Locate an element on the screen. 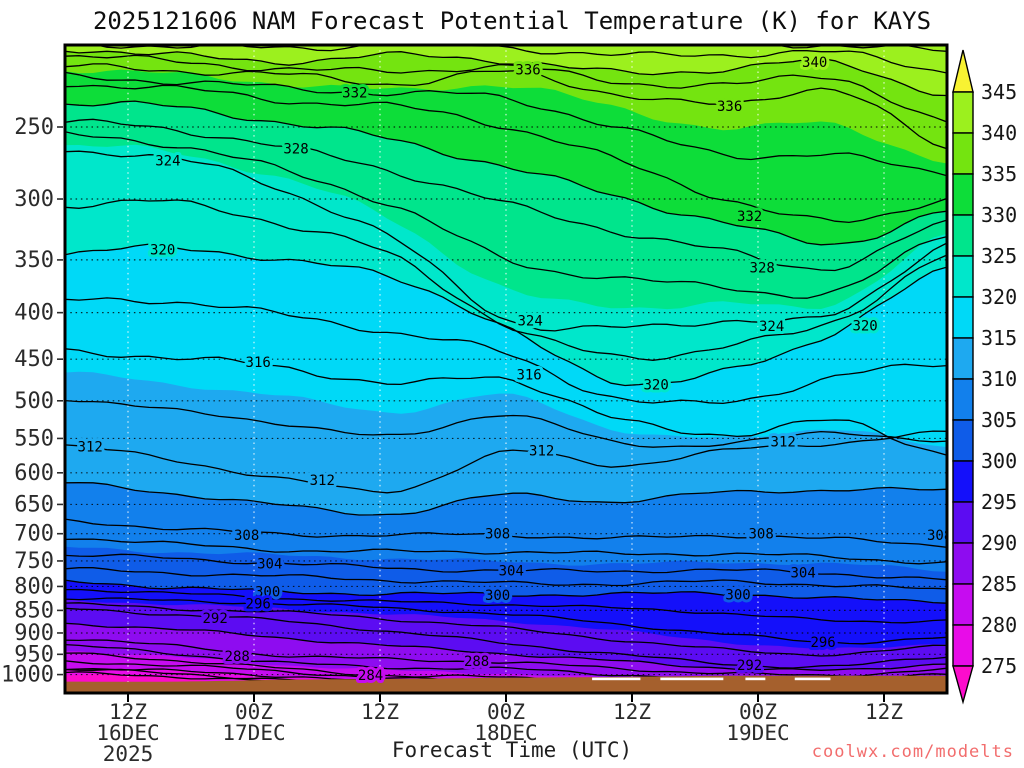 This screenshot has height=768, width=1024. contour-label-328: 328 is located at coordinates (762, 269).